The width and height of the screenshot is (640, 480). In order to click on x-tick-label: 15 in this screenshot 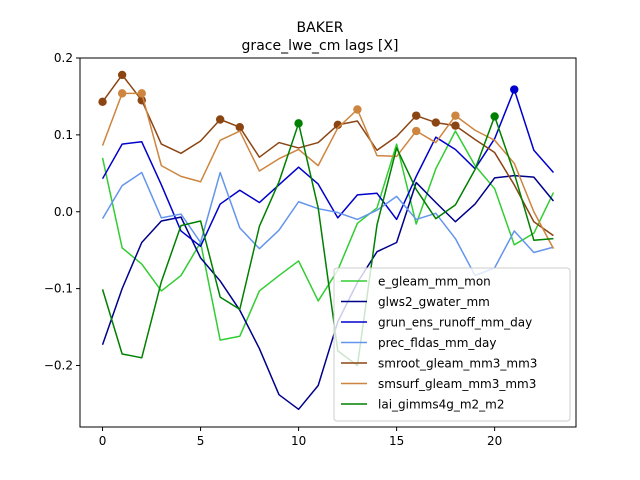, I will do `click(396, 441)`.